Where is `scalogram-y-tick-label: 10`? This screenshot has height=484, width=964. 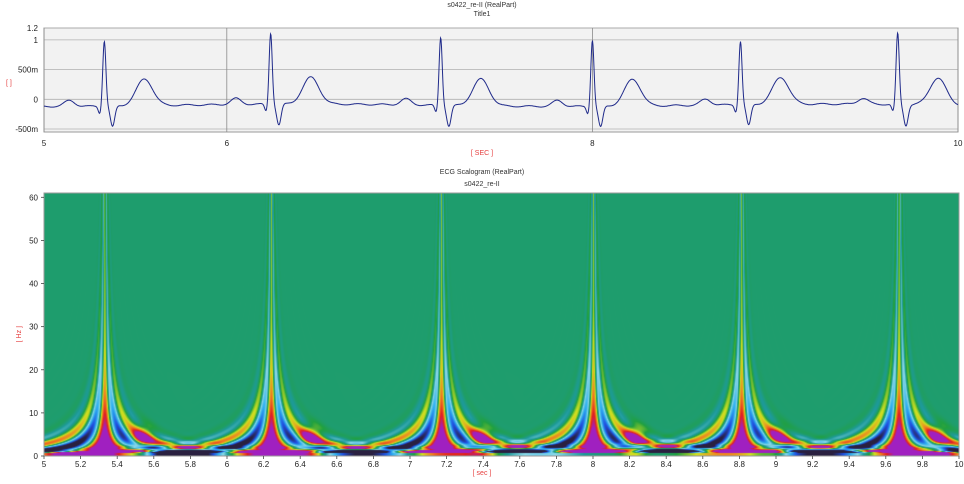 scalogram-y-tick-label: 10 is located at coordinates (33, 413).